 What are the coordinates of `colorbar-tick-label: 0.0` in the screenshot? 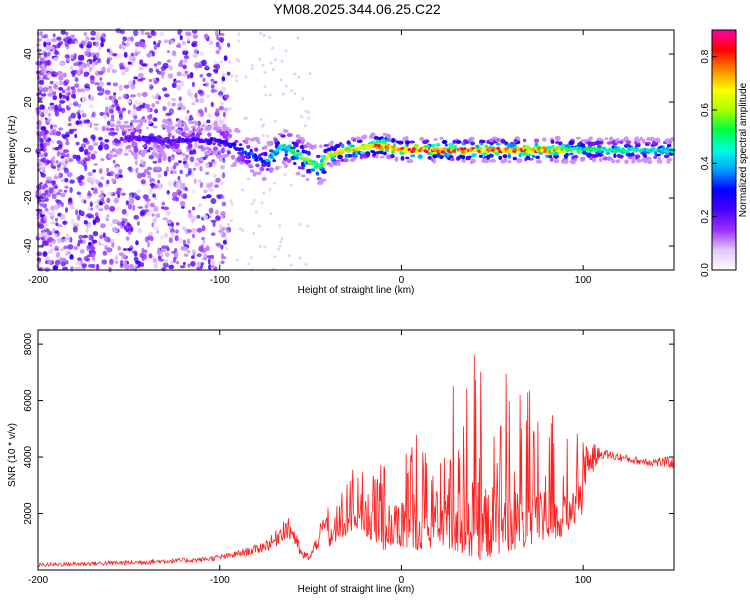 It's located at (705, 270).